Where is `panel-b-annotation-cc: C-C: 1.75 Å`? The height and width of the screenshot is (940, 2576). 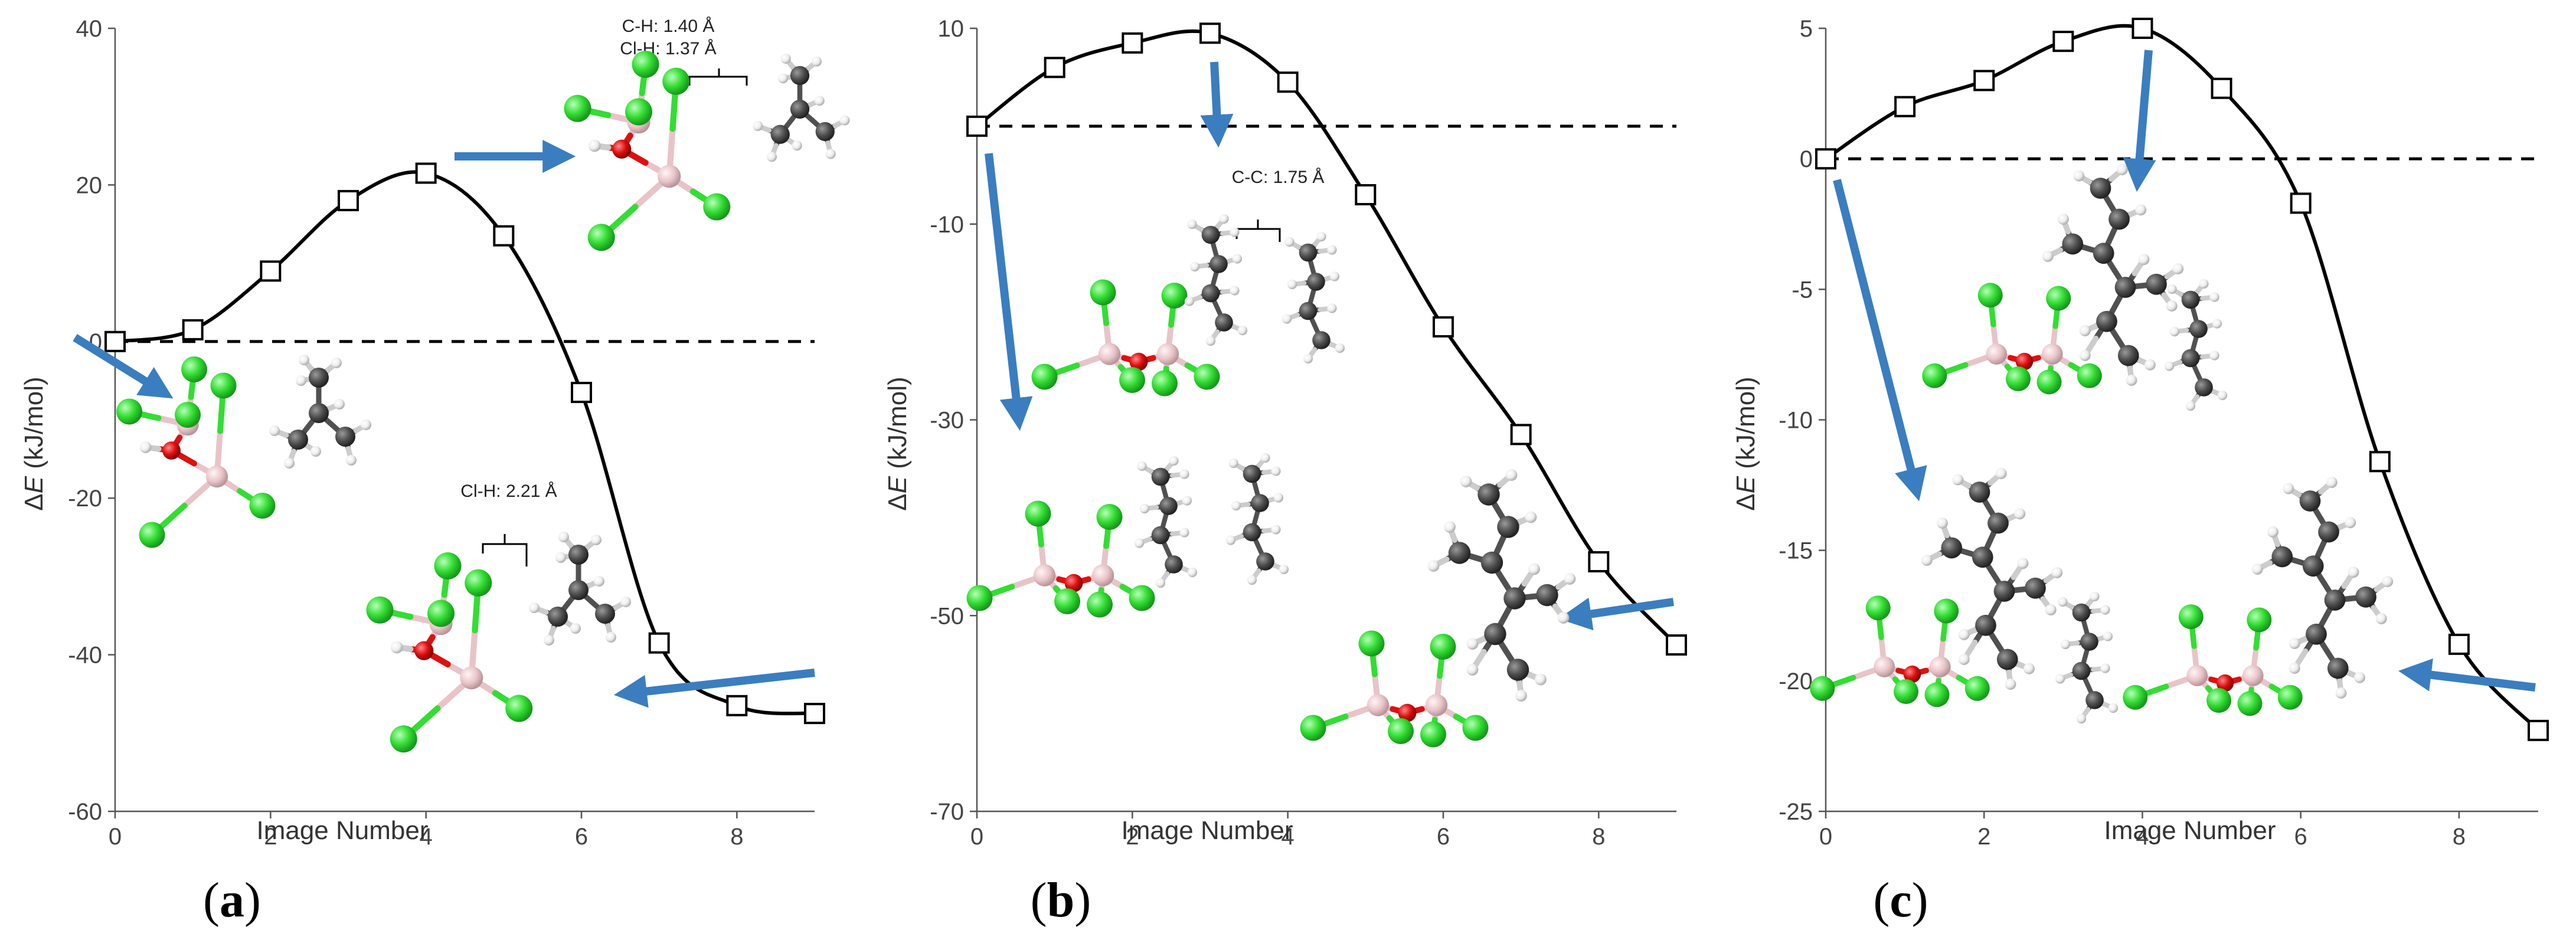 panel-b-annotation-cc: C-C: 1.75 Å is located at coordinates (1278, 177).